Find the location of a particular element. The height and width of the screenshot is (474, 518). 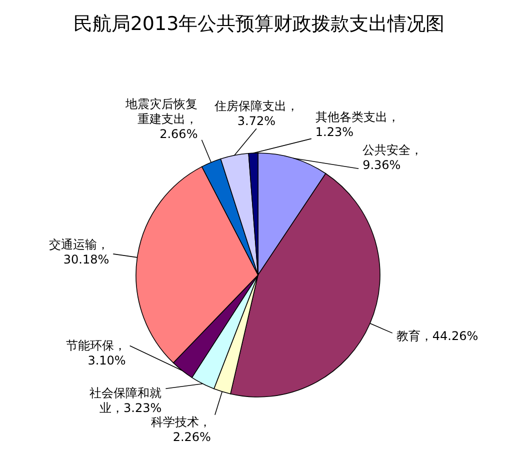

slice-label: 其他各类支出，1.23% is located at coordinates (357, 125).